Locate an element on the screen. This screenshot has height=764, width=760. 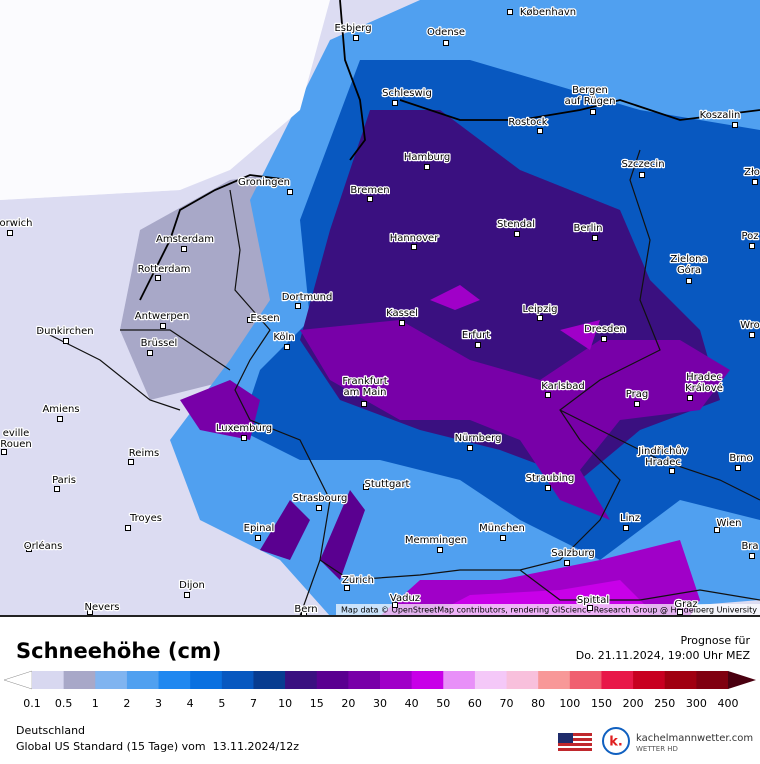
city-label: Leipzig is located at coordinates (539, 309).